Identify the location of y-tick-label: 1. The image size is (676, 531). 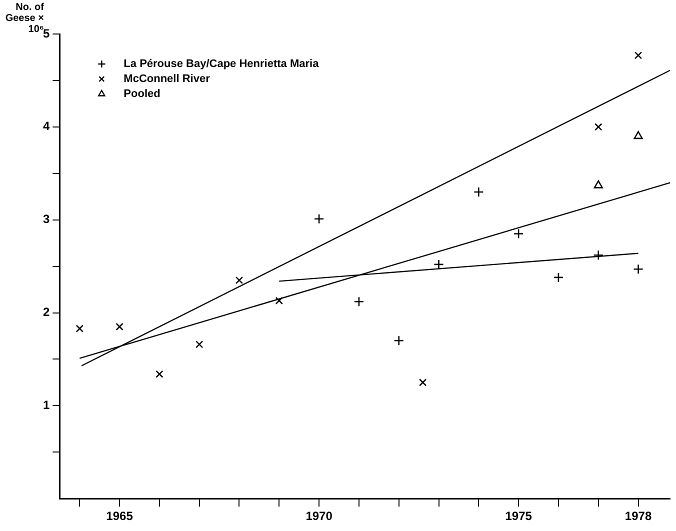
(46, 405).